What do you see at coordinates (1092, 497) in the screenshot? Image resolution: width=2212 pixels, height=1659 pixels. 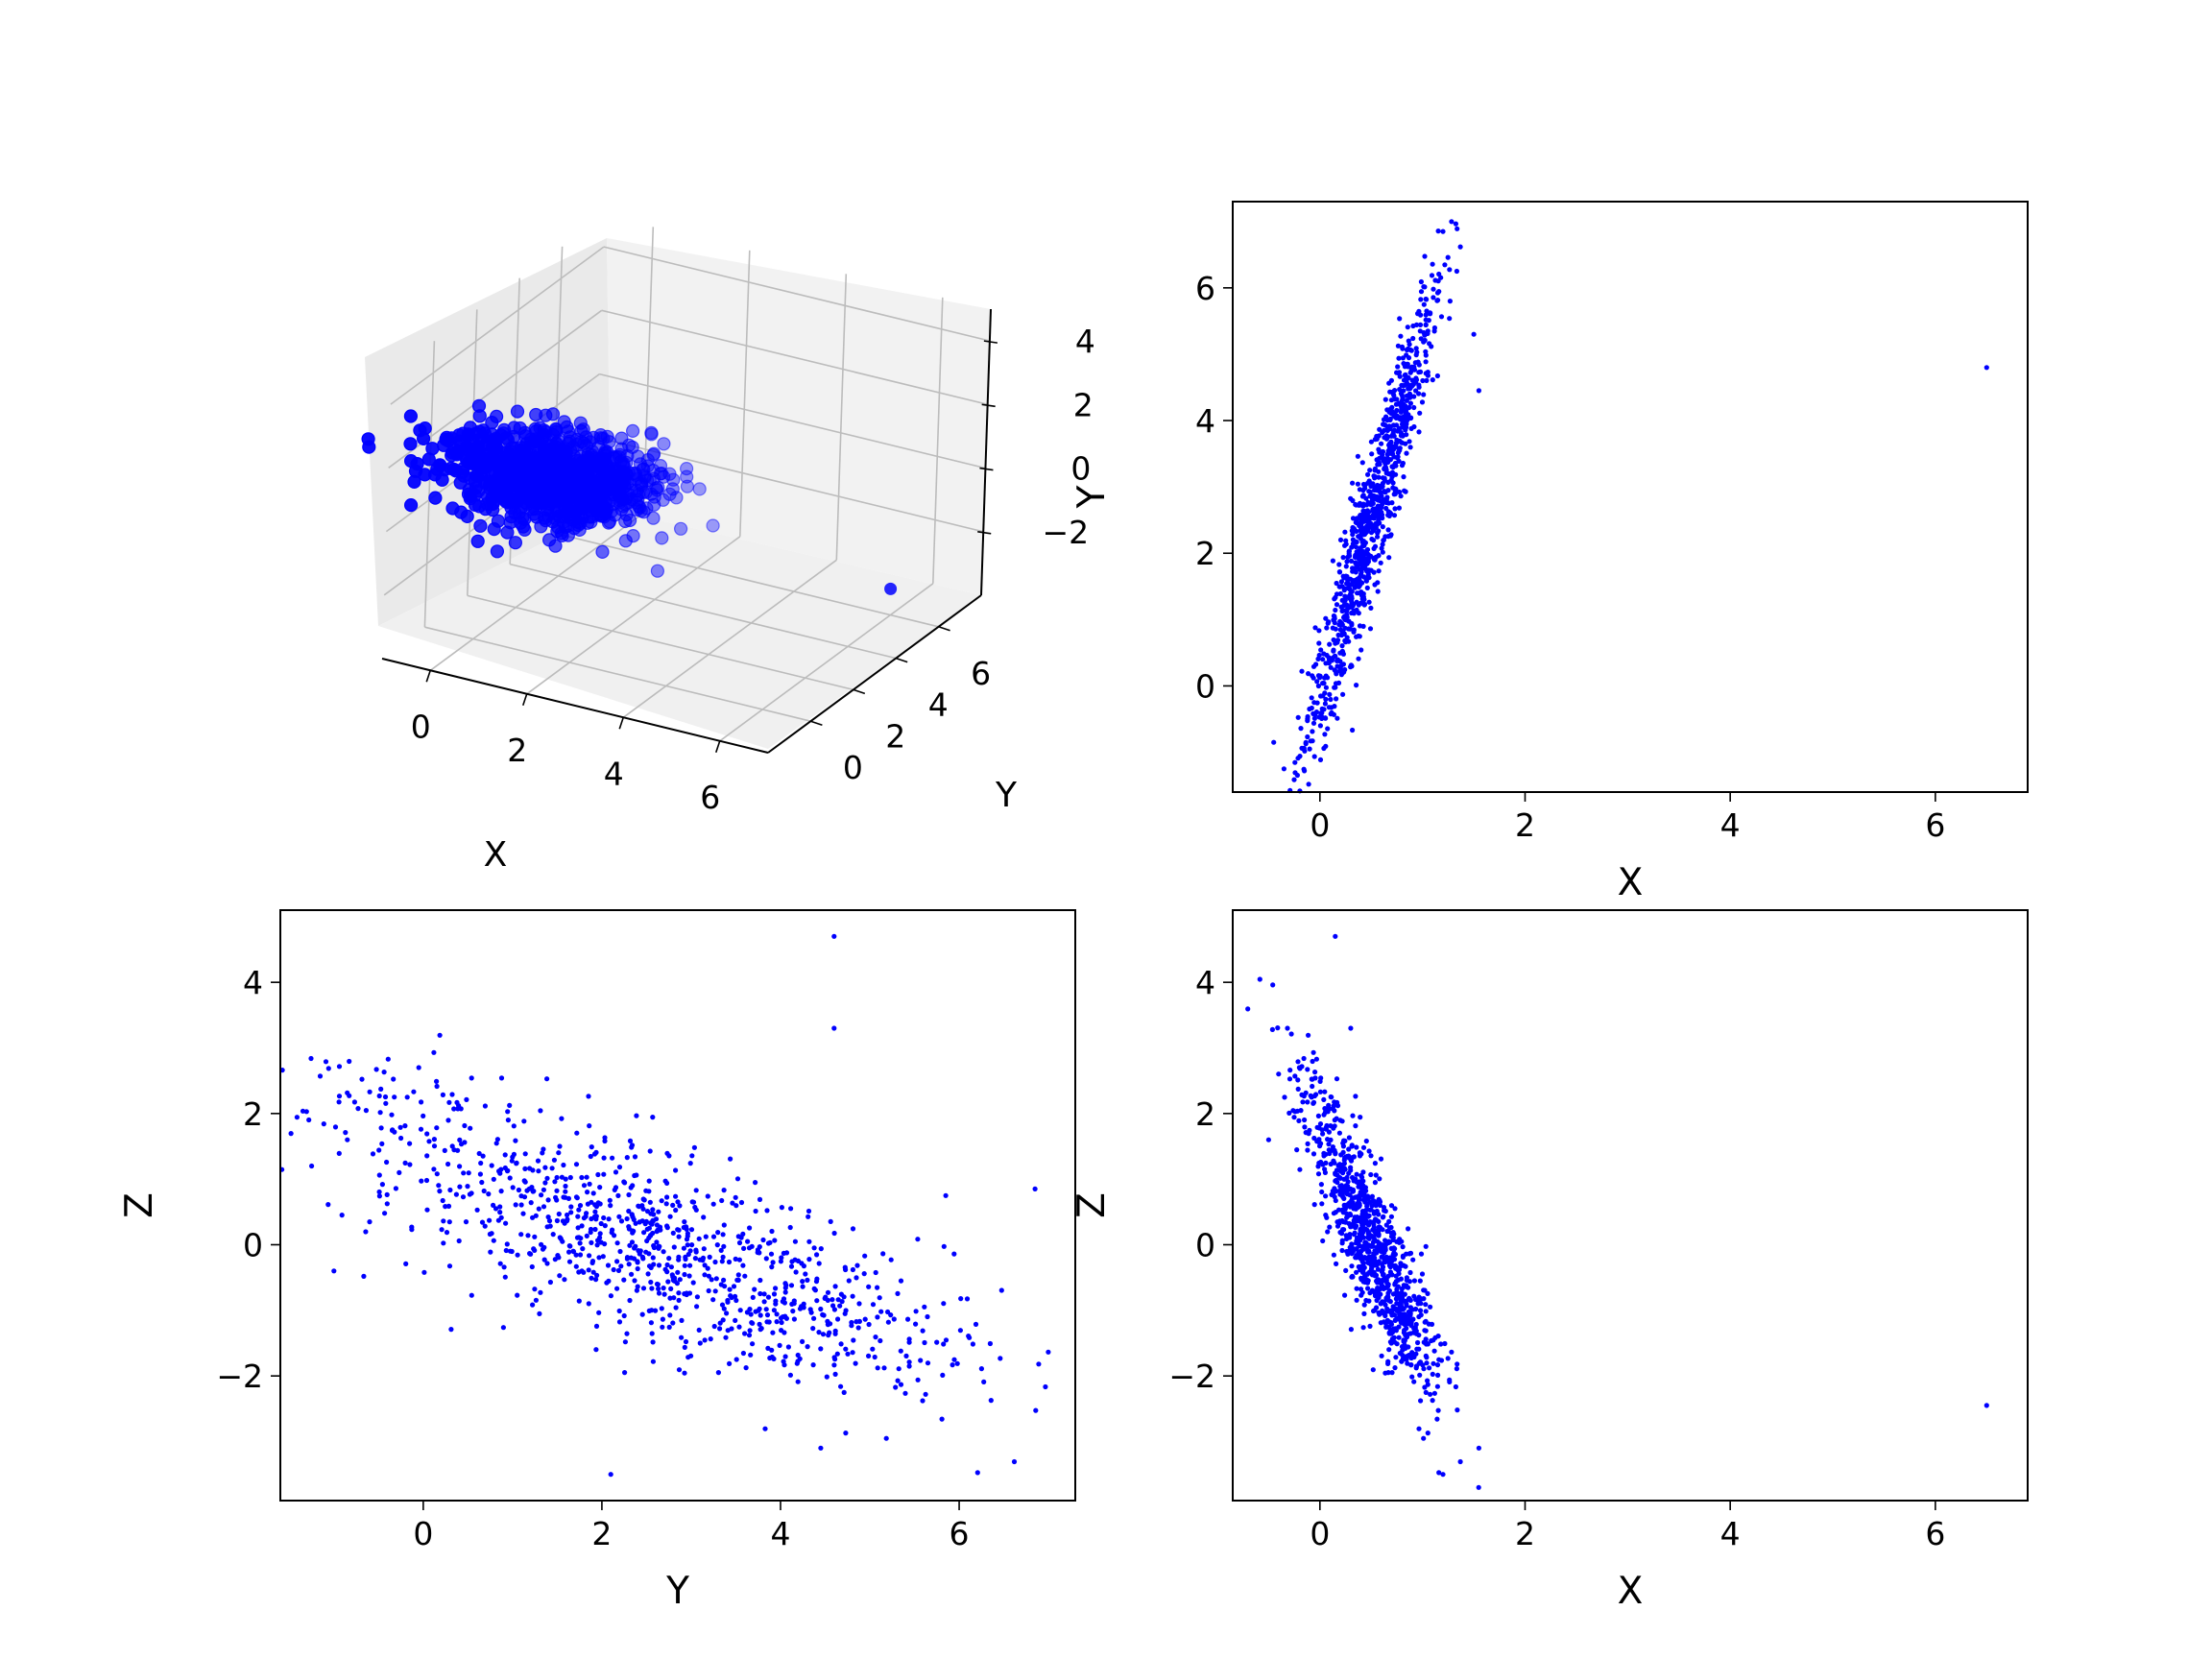 I see `y-axis-label: Y` at bounding box center [1092, 497].